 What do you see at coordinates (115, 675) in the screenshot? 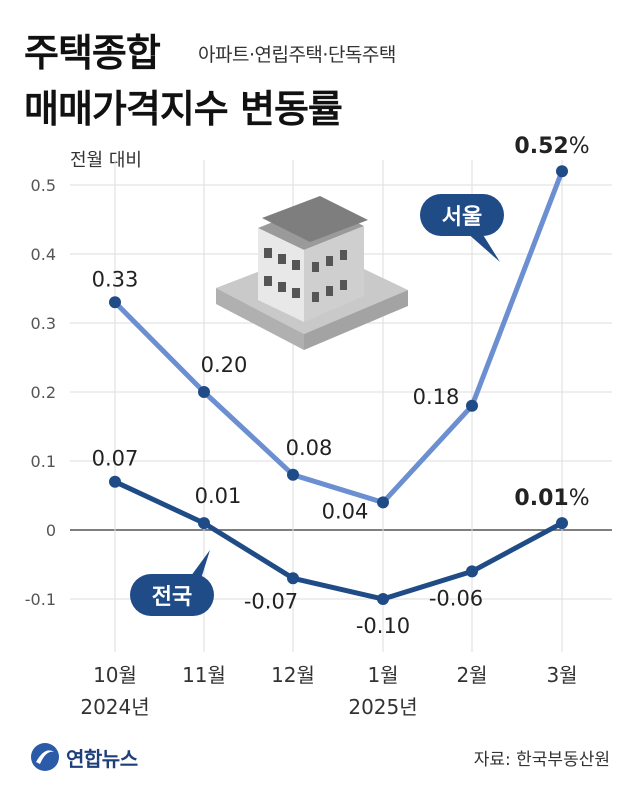
I see `x-tick-label: 10월` at bounding box center [115, 675].